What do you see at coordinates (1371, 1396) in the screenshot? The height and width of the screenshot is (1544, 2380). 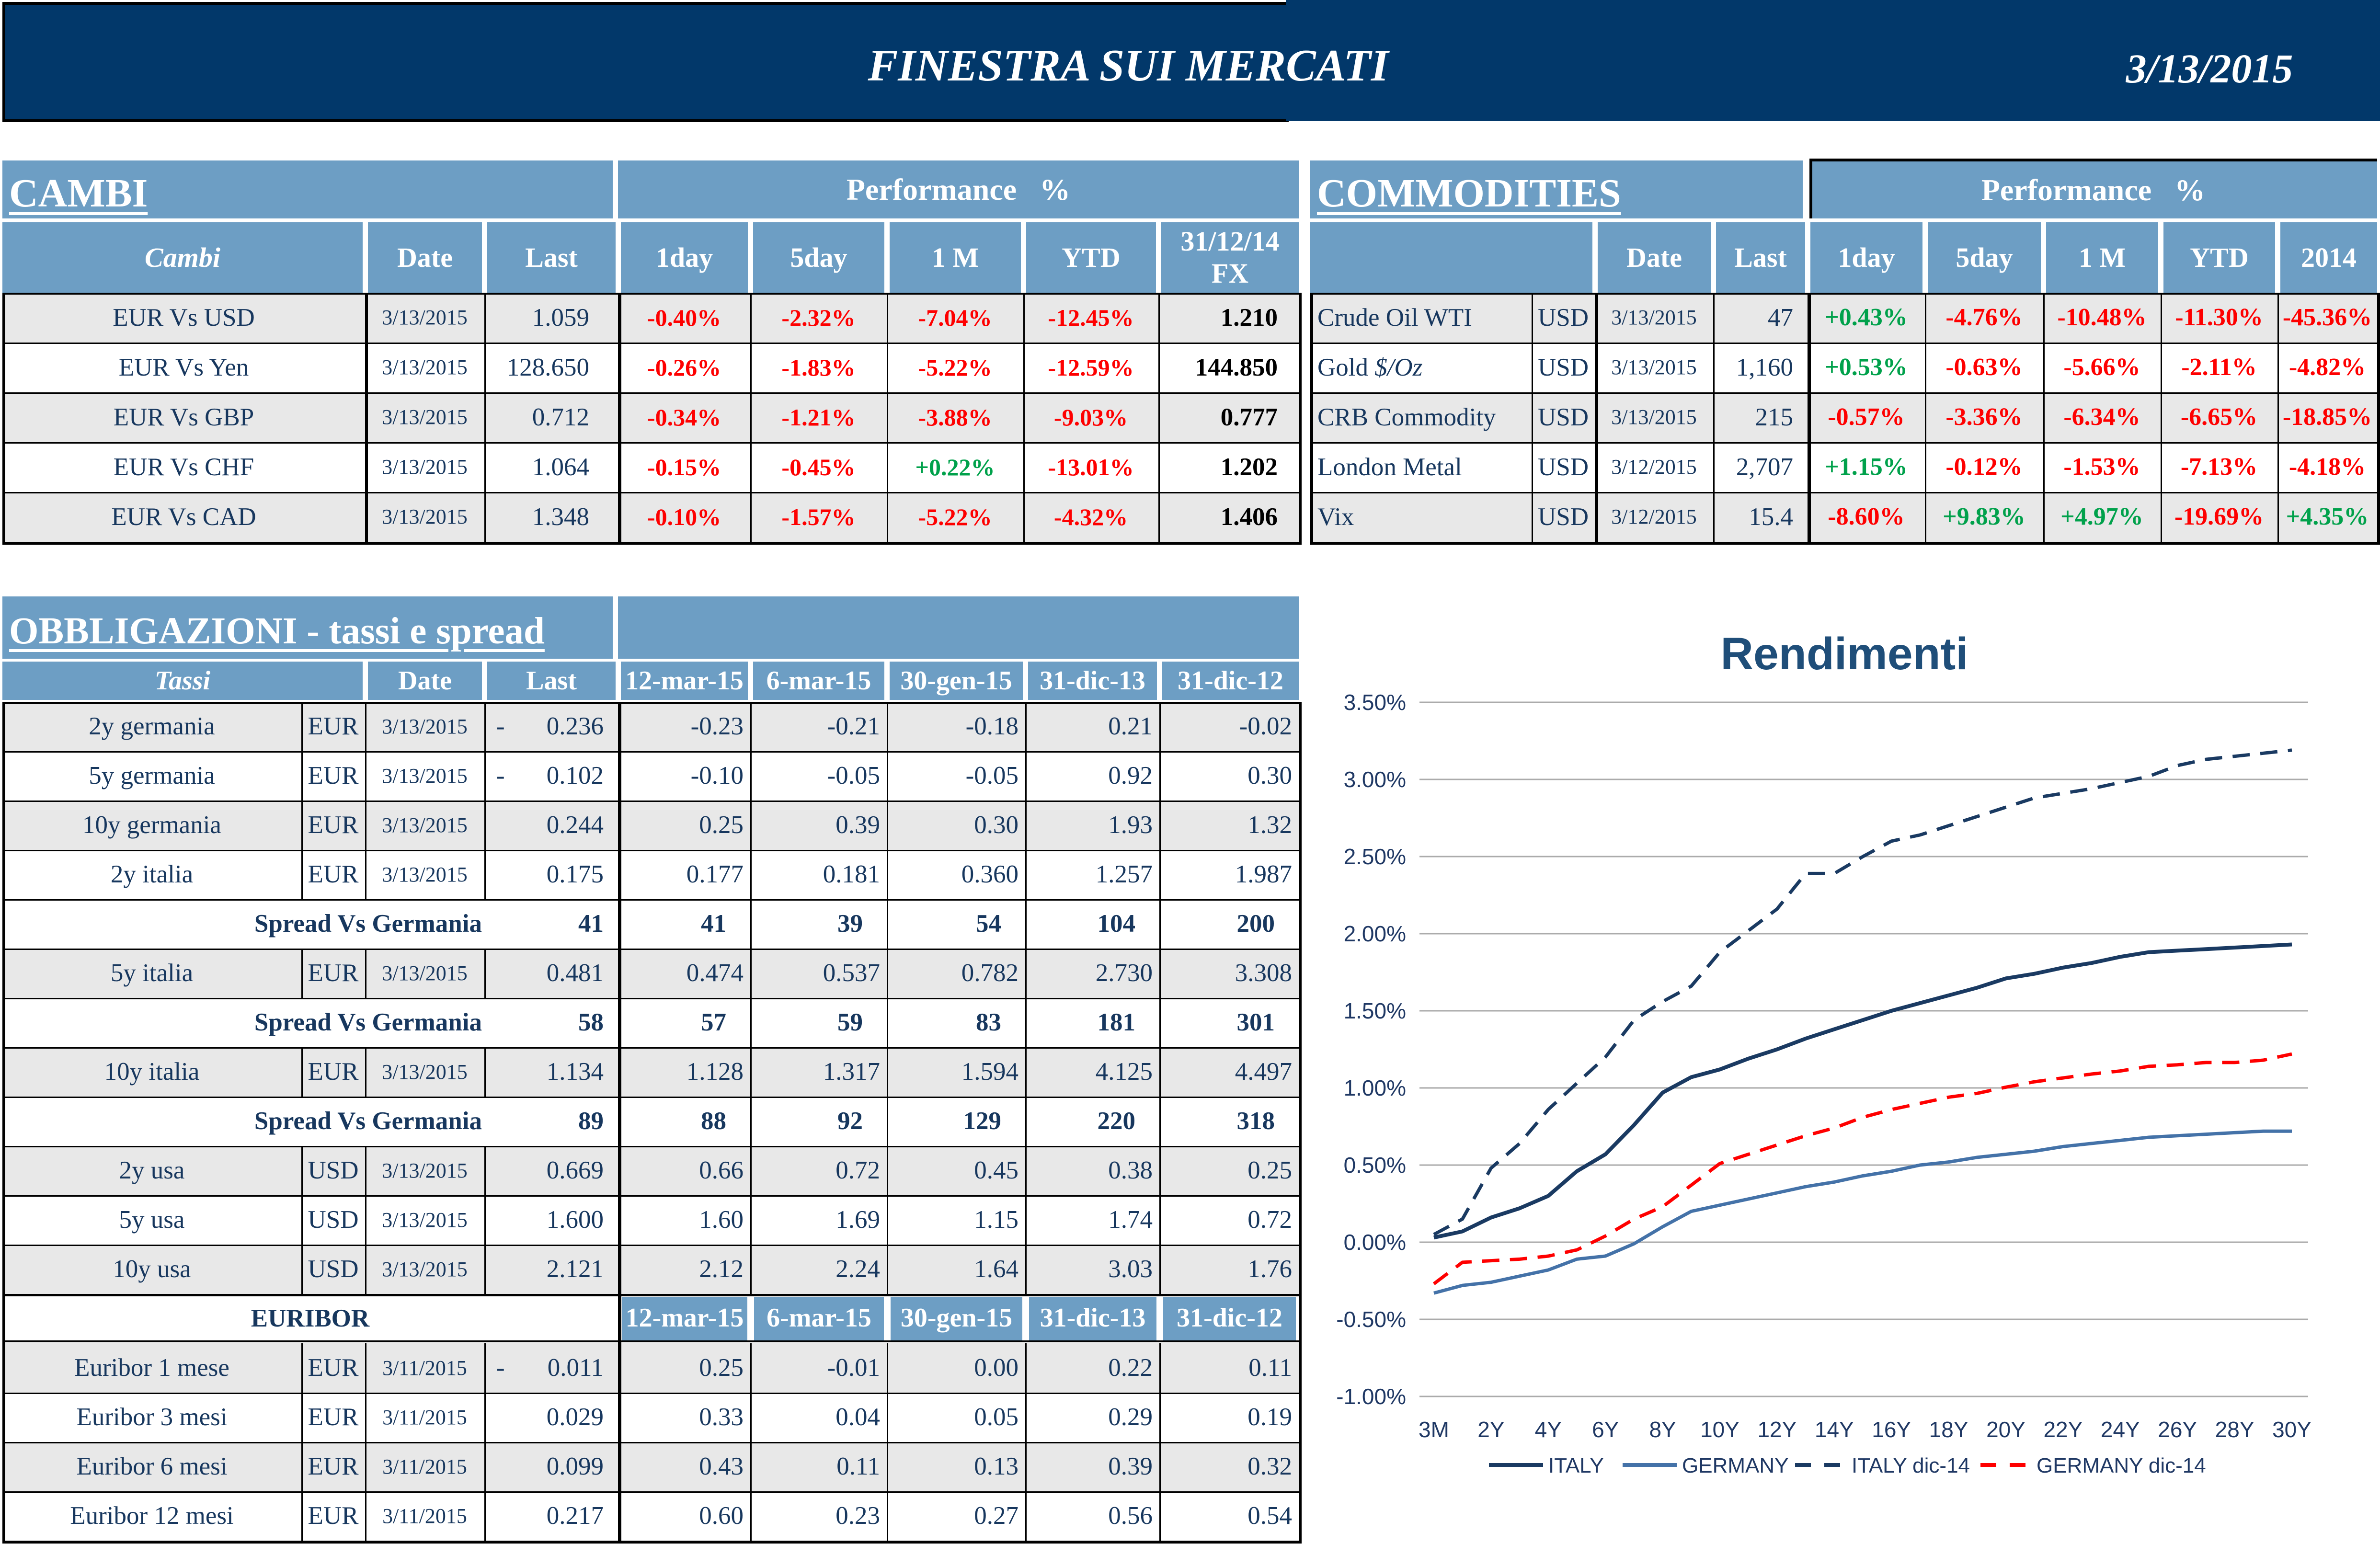 I see `svg-text: -1.00%` at bounding box center [1371, 1396].